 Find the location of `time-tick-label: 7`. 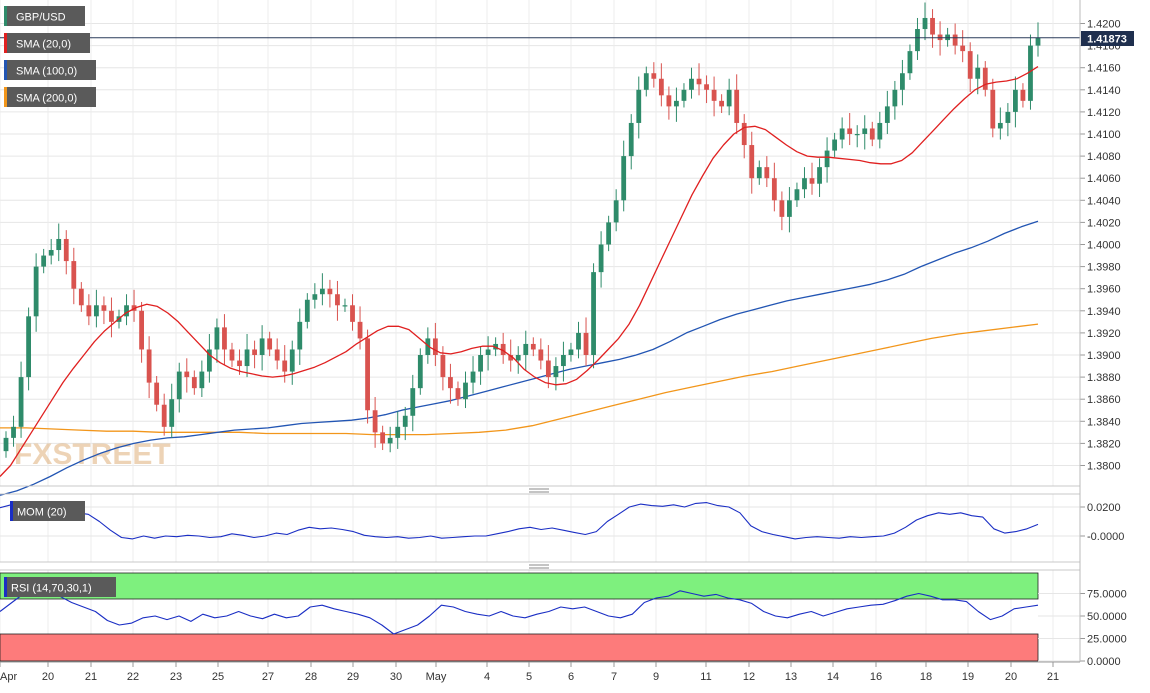

time-tick-label: 7 is located at coordinates (614, 677).